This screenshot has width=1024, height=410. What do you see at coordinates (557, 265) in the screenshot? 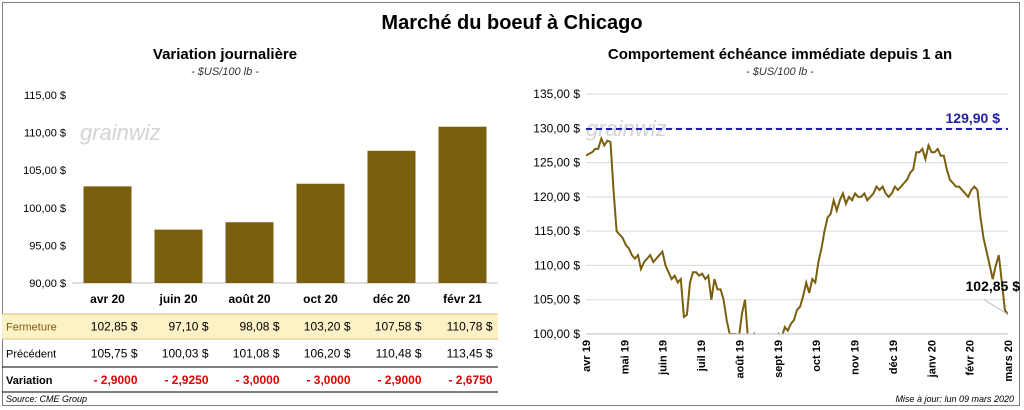
I see `right-y-tick-label: 110,00 $` at bounding box center [557, 265].